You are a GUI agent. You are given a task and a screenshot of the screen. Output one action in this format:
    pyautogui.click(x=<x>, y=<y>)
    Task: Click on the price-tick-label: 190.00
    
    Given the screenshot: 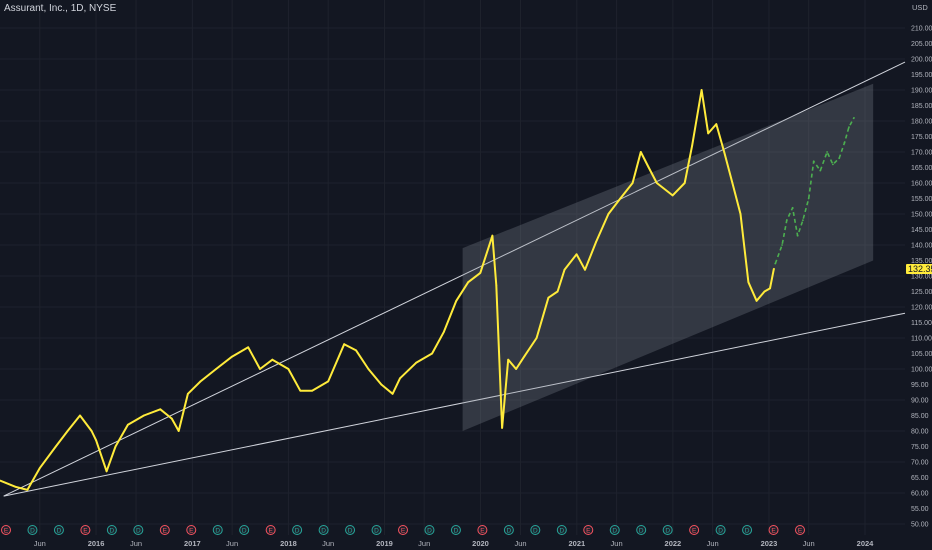 What is the action you would take?
    pyautogui.click(x=921, y=91)
    